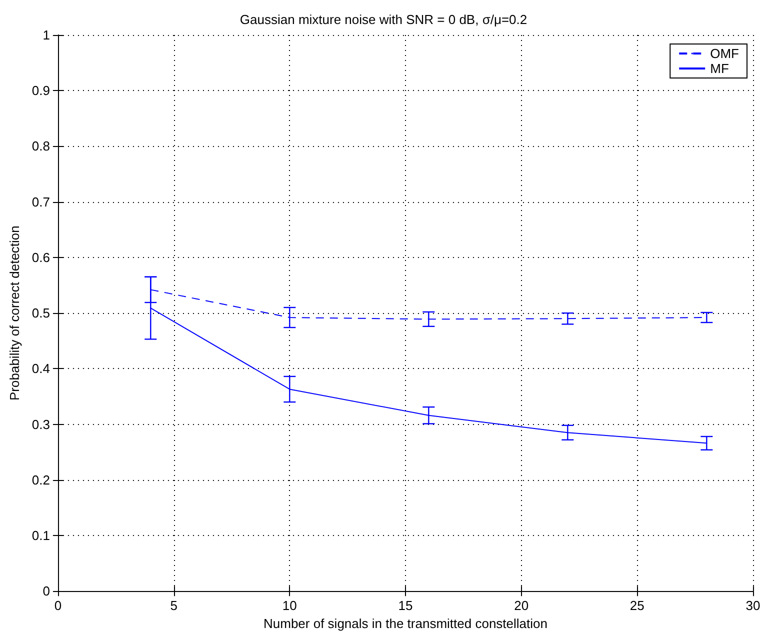 This screenshot has height=635, width=767. What do you see at coordinates (174, 606) in the screenshot?
I see `x-tick-label: 5` at bounding box center [174, 606].